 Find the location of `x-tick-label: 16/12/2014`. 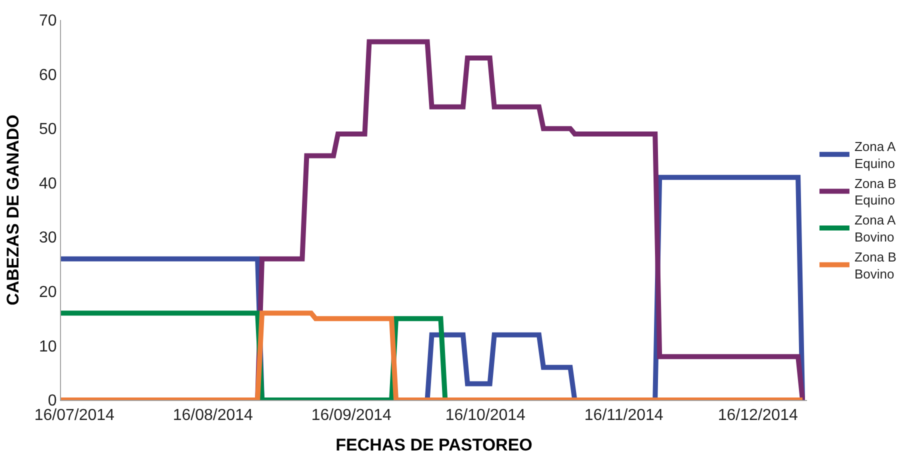

x-tick-label: 16/12/2014 is located at coordinates (758, 415).